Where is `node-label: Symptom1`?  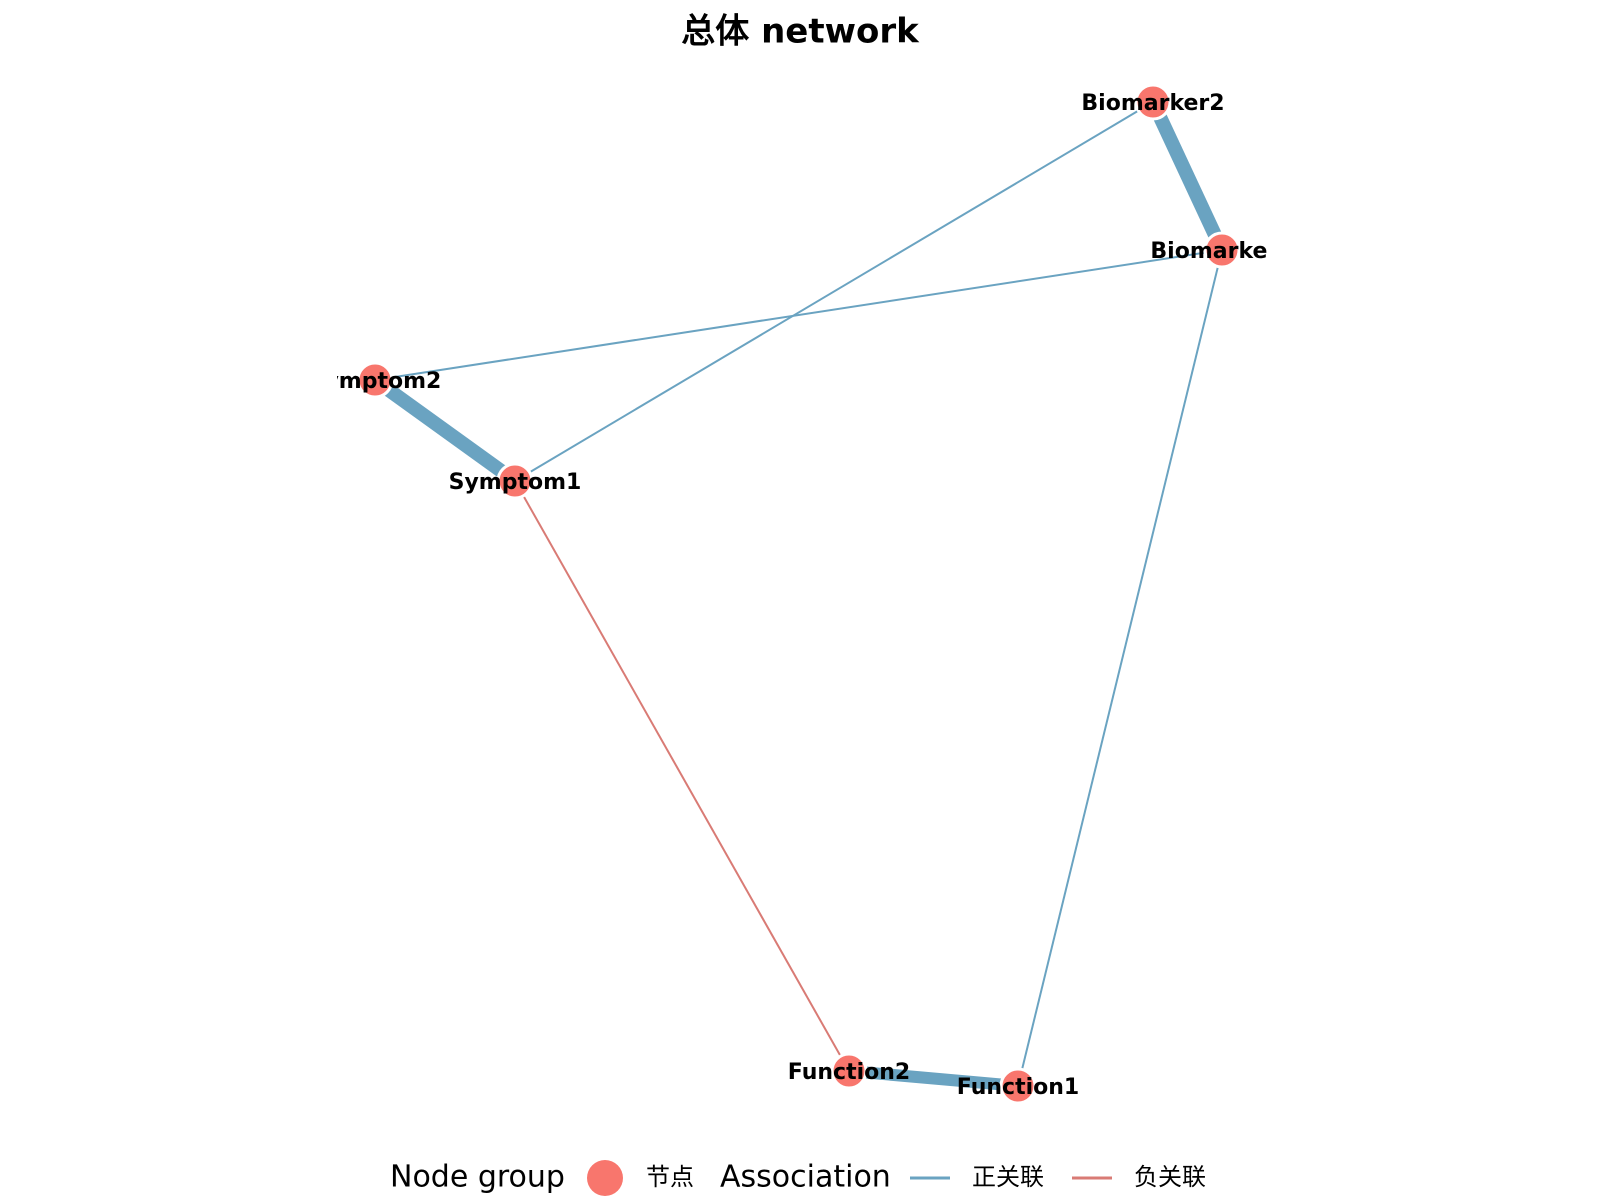
node-label: Symptom1 is located at coordinates (515, 482).